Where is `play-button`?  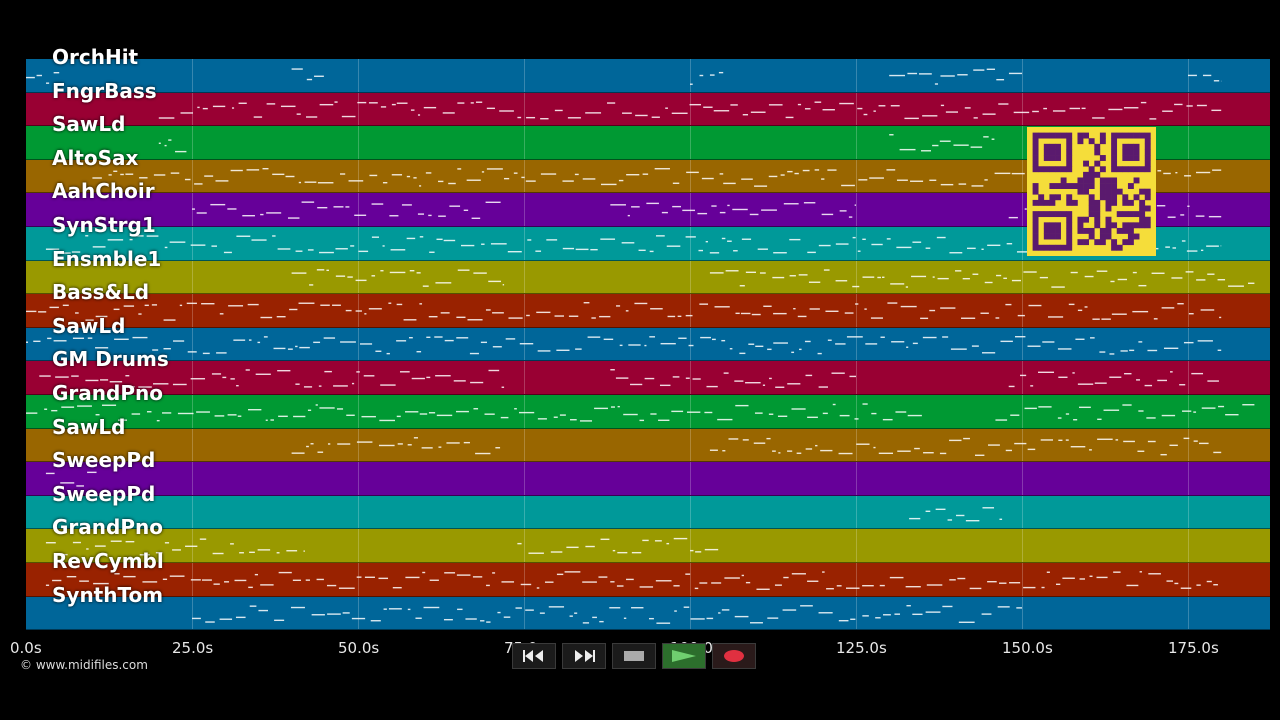
play-button is located at coordinates (684, 656).